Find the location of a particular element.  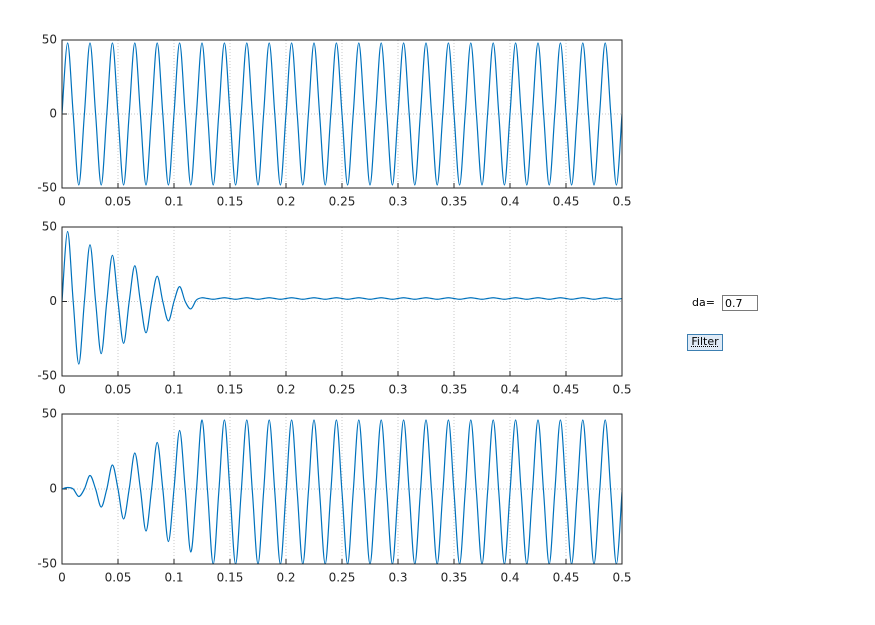

da-input: 0.7 is located at coordinates (740, 303).